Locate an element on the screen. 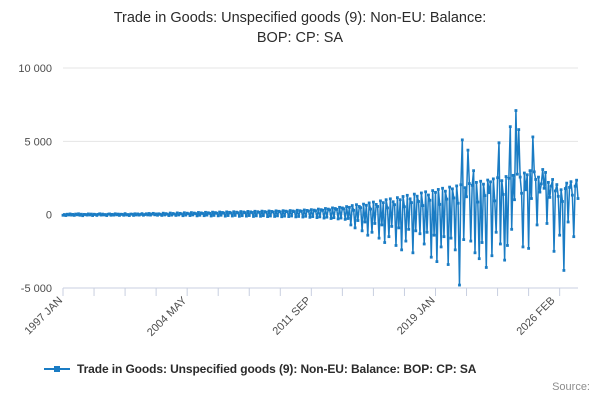 The width and height of the screenshot is (600, 400). y-tick-label: 0 is located at coordinates (49, 216).